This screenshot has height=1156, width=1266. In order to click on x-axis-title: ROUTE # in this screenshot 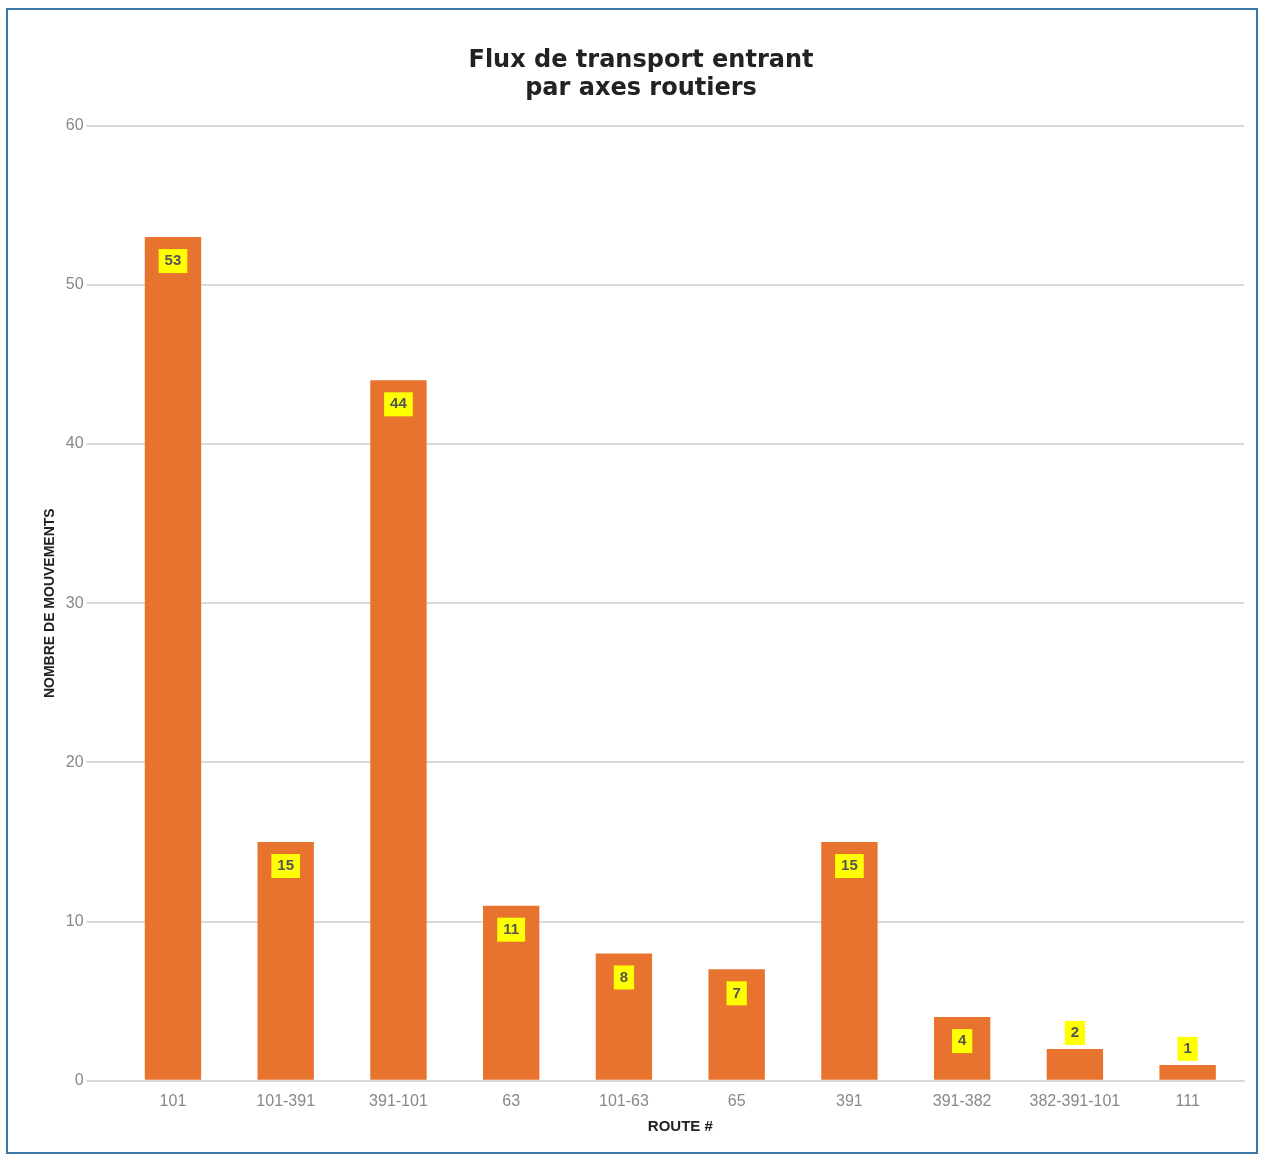, I will do `click(680, 1126)`.